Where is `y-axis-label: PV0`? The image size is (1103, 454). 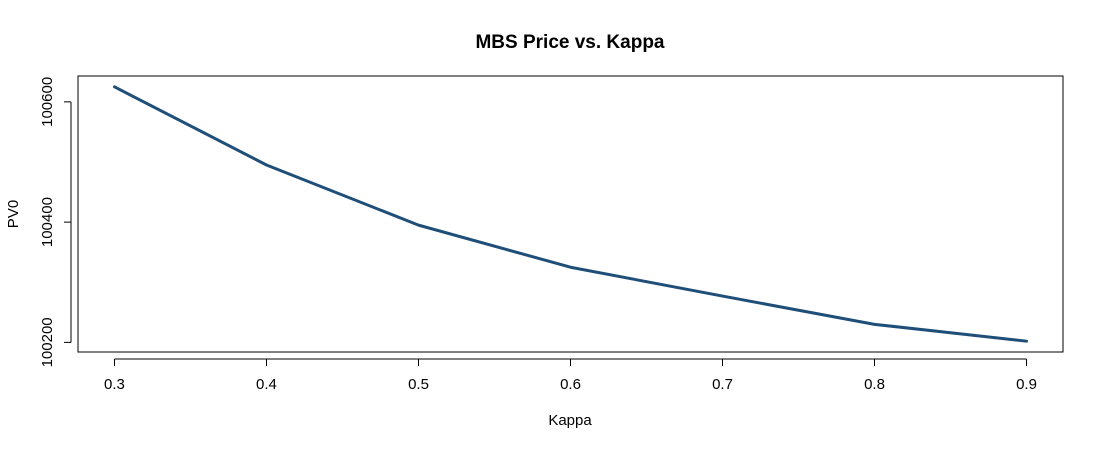
y-axis-label: PV0 is located at coordinates (13, 214).